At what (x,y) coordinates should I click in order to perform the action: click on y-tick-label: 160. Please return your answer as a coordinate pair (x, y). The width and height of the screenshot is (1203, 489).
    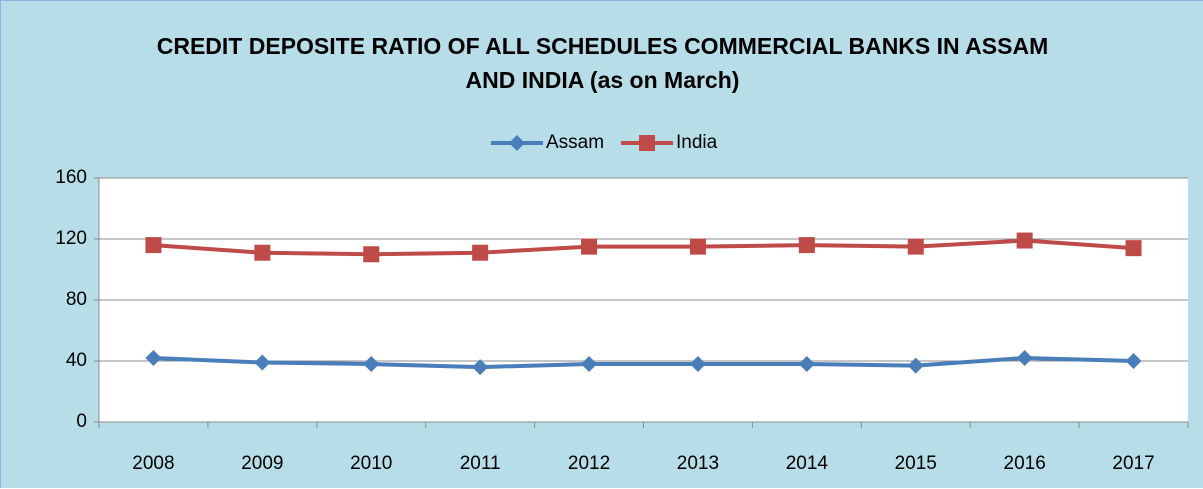
    Looking at the image, I should click on (71, 177).